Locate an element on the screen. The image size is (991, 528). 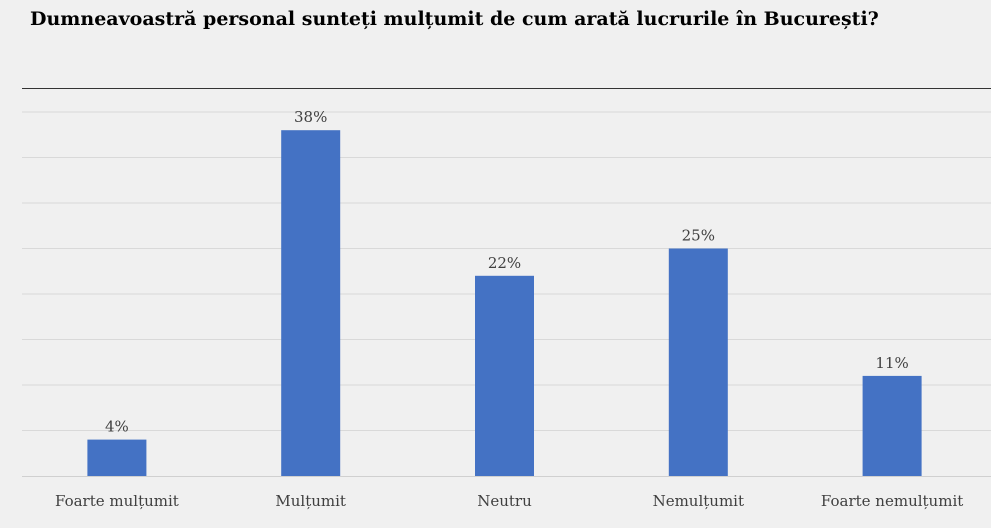
title-divider is located at coordinates (506, 88).